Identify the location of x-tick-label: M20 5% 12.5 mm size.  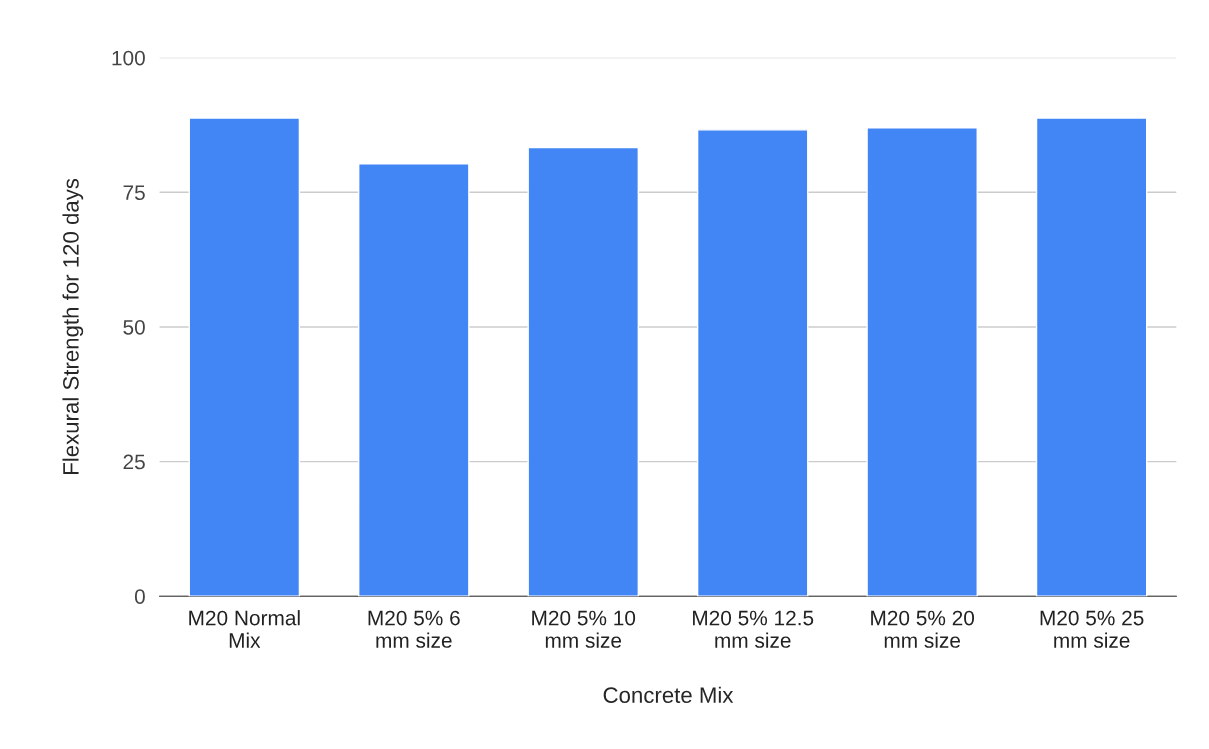
(753, 629).